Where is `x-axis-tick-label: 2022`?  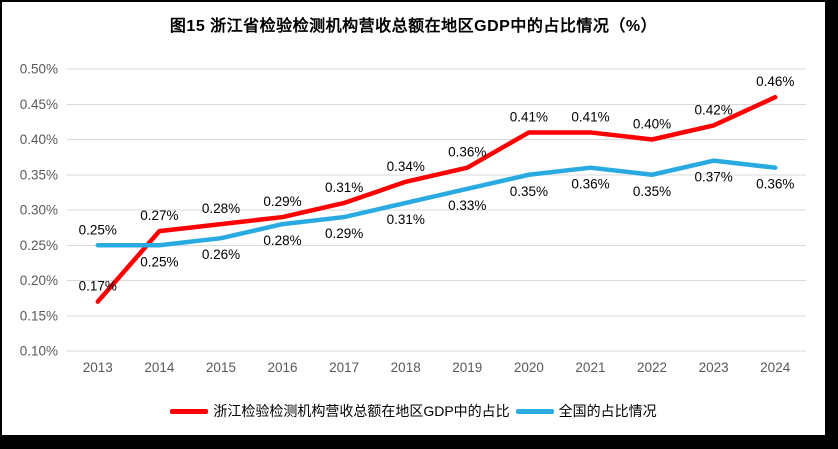 x-axis-tick-label: 2022 is located at coordinates (652, 367).